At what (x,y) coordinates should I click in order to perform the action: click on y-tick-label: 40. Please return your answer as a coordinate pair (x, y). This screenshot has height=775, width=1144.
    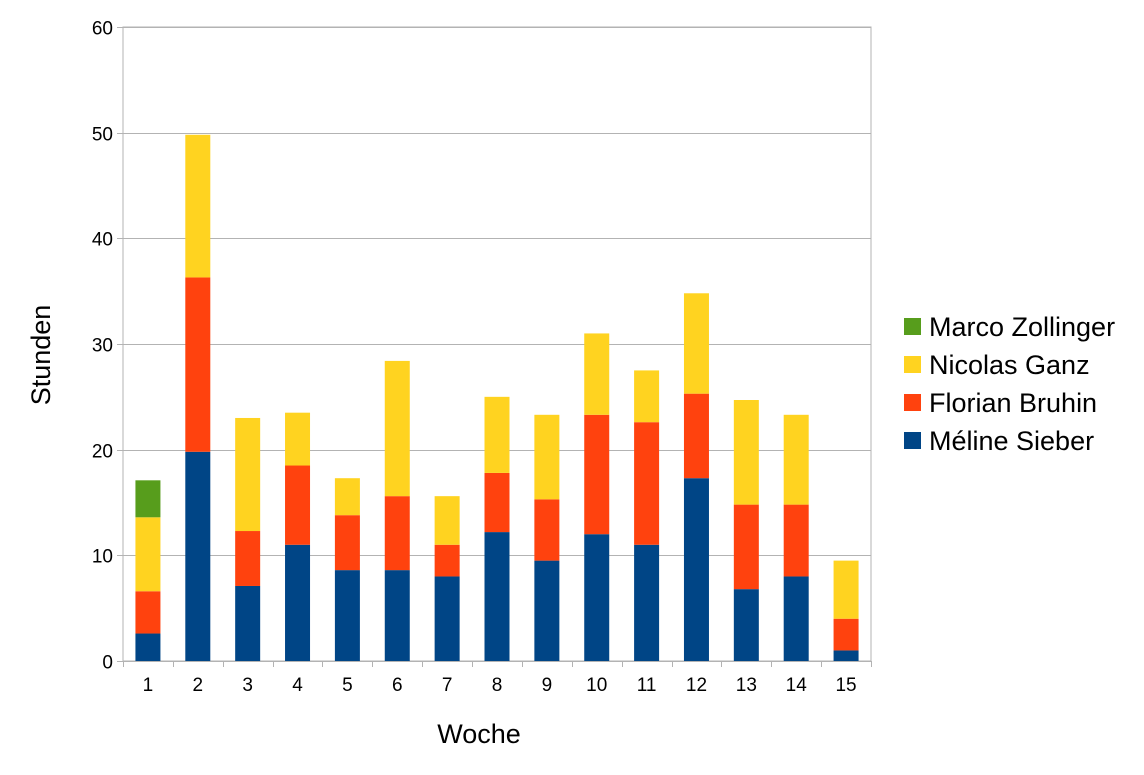
    Looking at the image, I should click on (102, 240).